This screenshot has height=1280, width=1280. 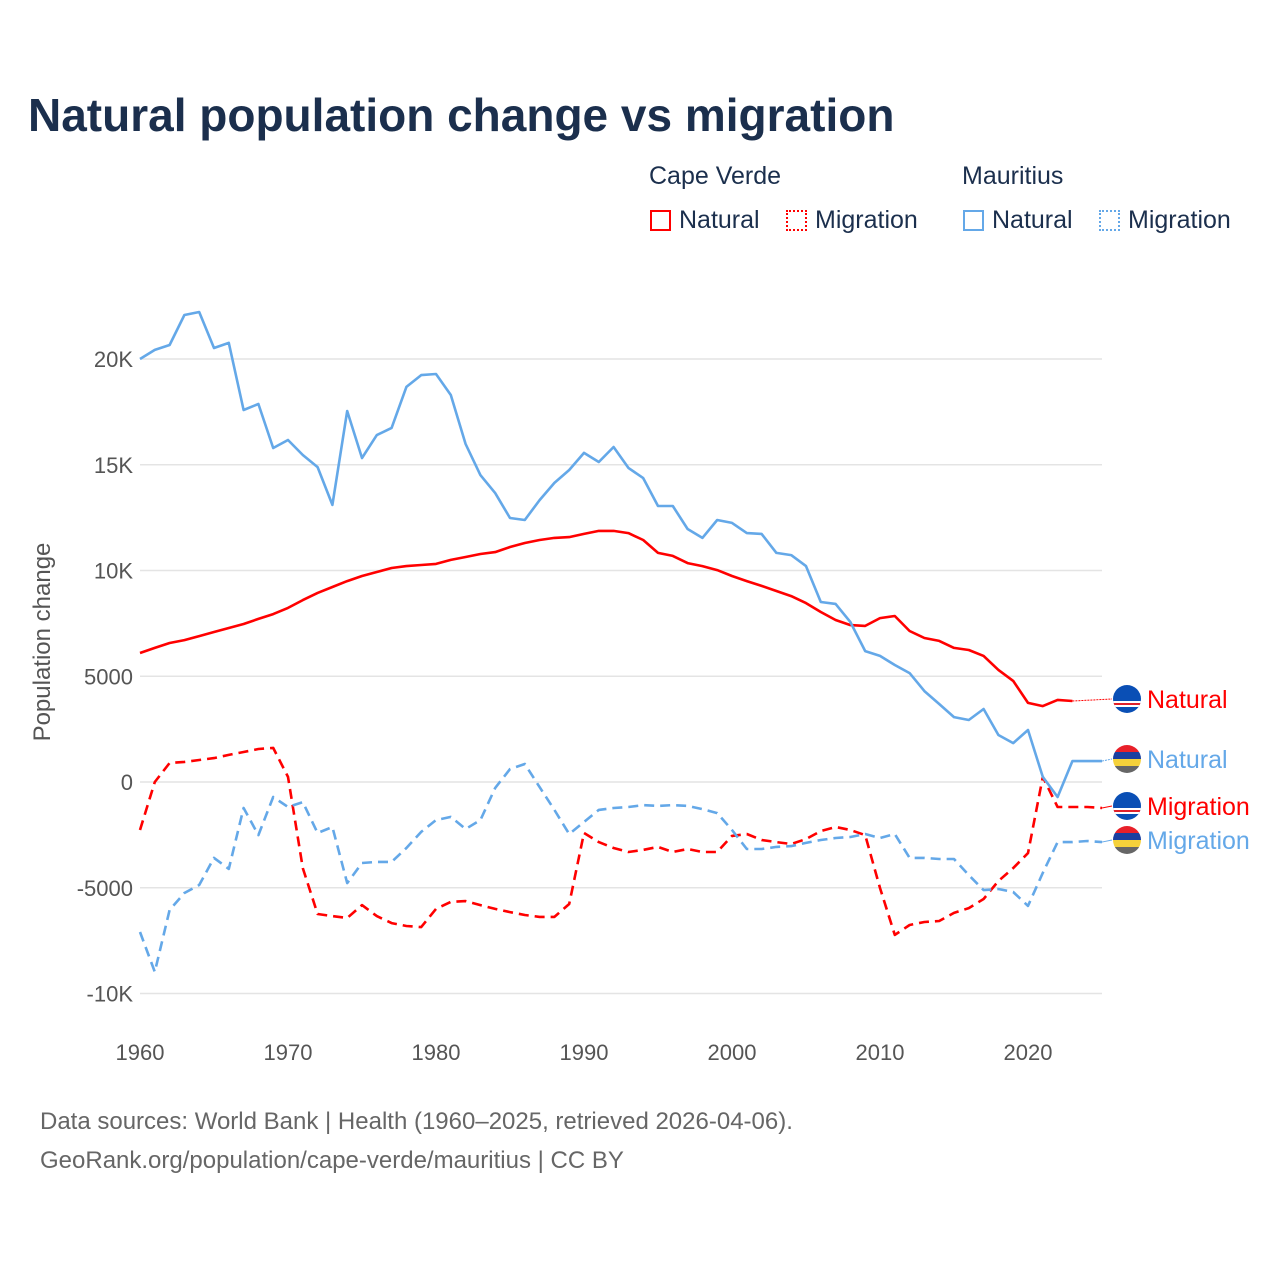 I want to click on y-tick-label: -5000, so click(x=105, y=888).